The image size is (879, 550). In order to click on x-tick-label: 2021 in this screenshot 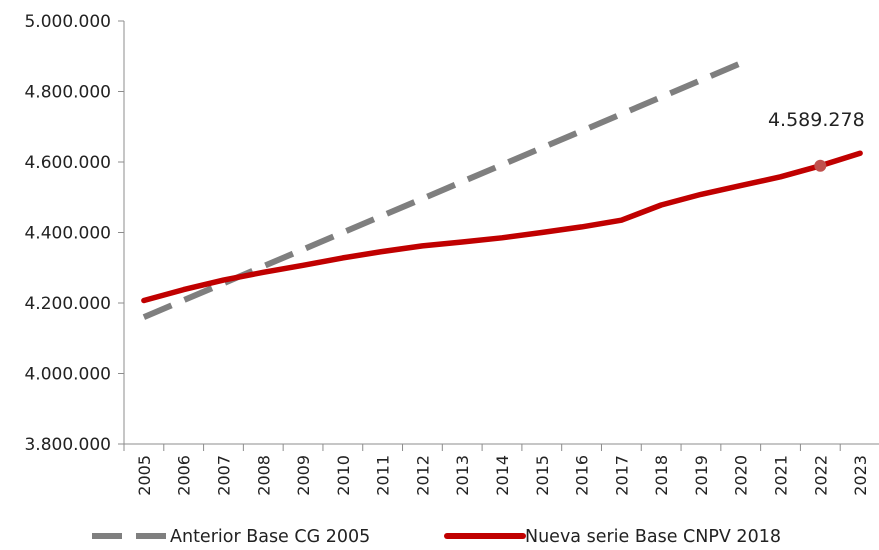, I will do `click(781, 475)`.